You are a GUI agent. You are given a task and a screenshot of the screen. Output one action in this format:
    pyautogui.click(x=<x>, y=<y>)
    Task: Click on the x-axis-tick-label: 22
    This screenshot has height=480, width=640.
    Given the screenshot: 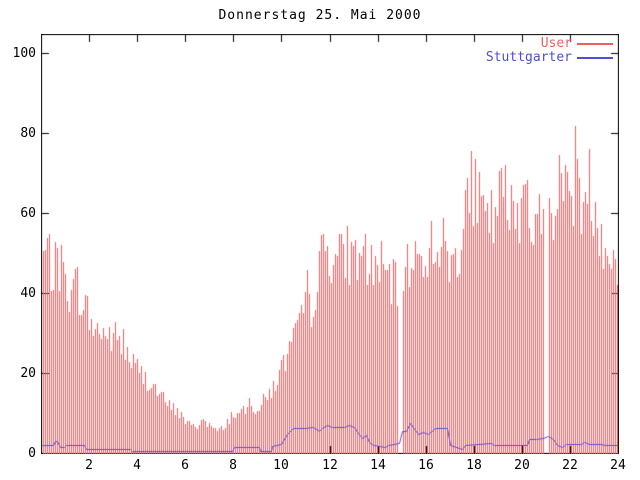 What is the action you would take?
    pyautogui.click(x=570, y=465)
    